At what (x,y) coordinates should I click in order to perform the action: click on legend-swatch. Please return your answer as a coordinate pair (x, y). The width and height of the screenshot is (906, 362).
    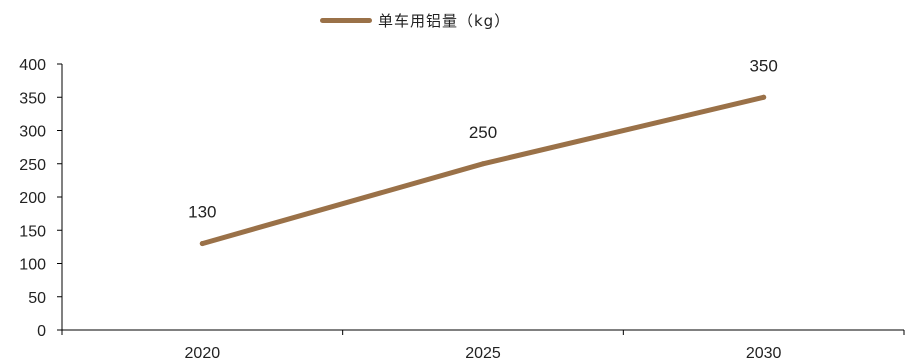
    Looking at the image, I should click on (346, 20).